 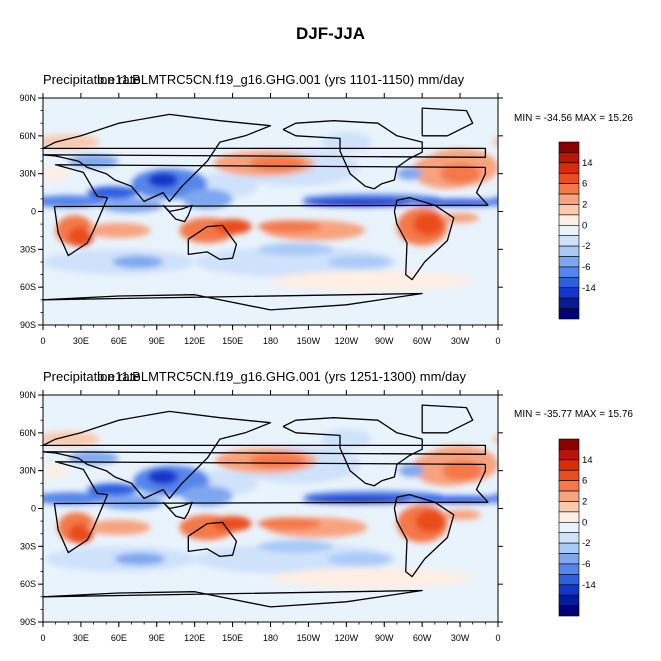 I want to click on colorbar-label: -2, so click(x=586, y=246).